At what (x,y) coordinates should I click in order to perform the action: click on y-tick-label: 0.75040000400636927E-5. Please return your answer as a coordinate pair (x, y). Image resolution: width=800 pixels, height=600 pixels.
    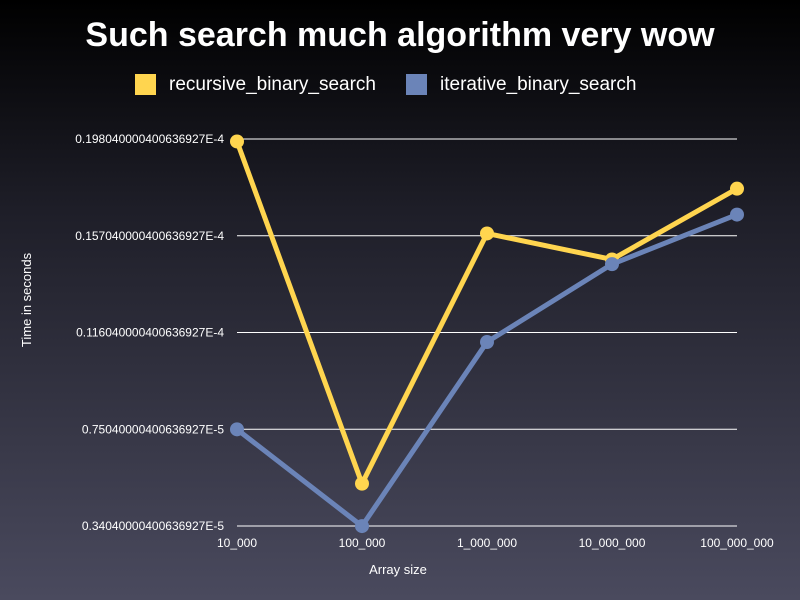
    Looking at the image, I should click on (153, 429).